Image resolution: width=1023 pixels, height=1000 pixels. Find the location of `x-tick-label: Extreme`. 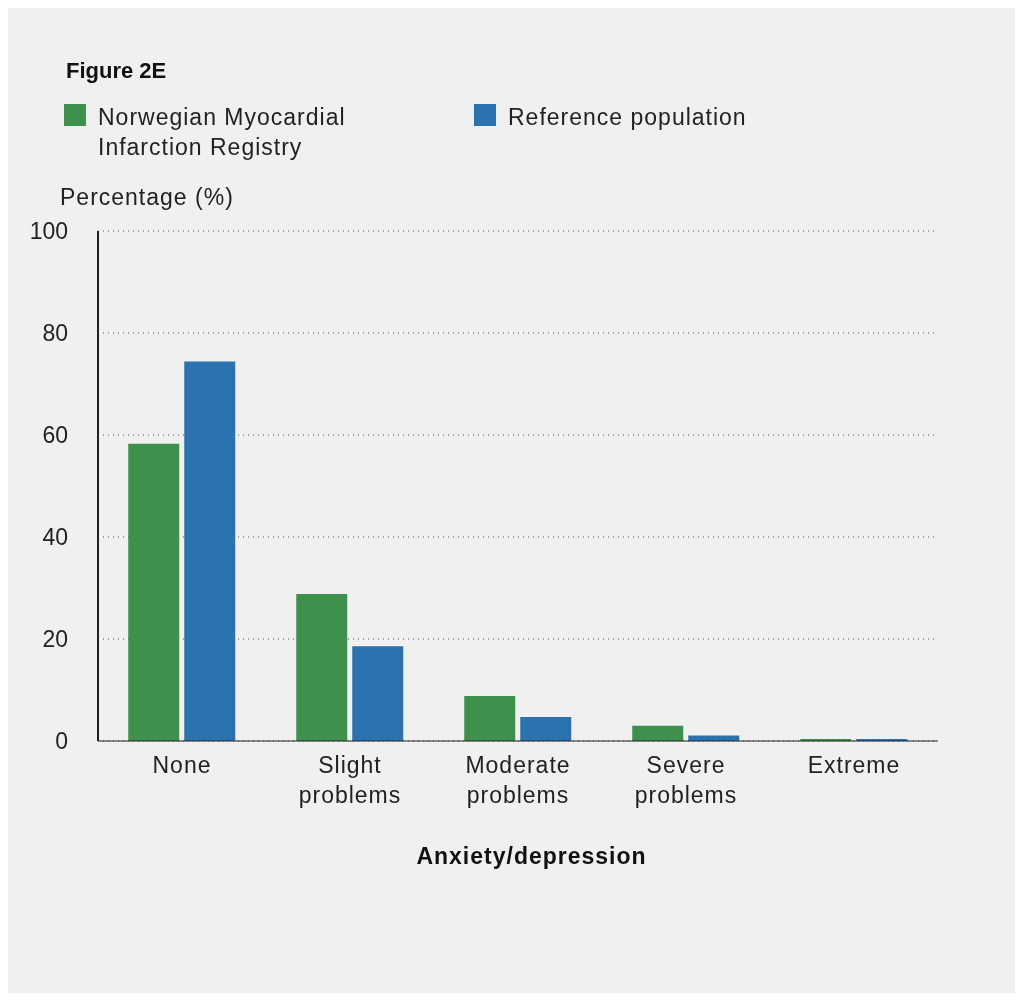

x-tick-label: Extreme is located at coordinates (854, 765).